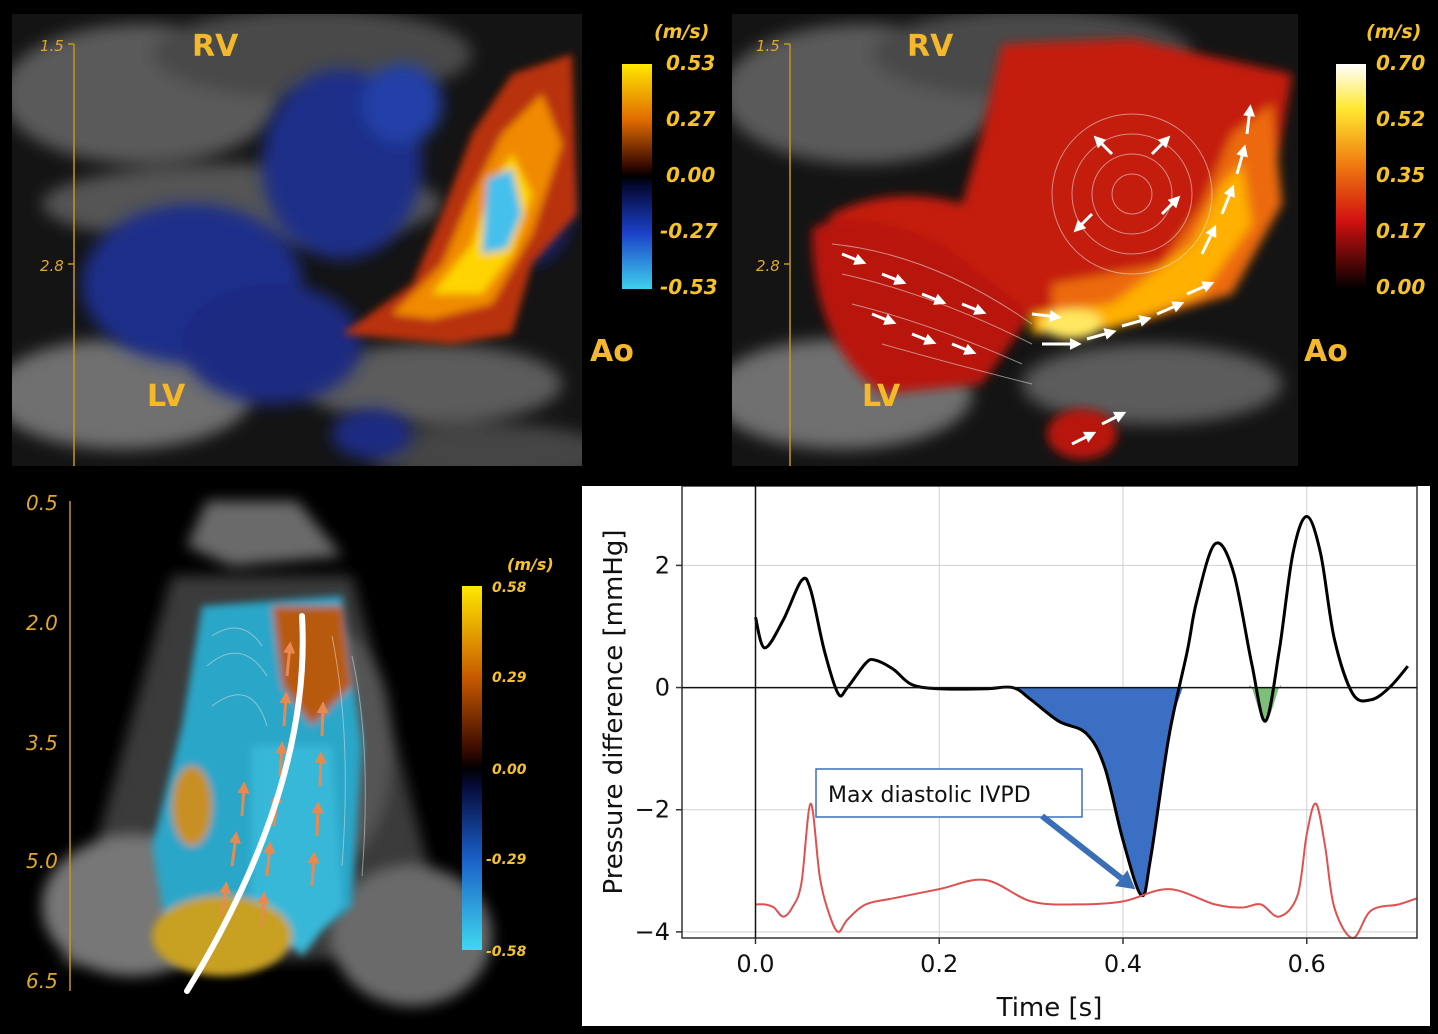  What do you see at coordinates (1368, 240) in the screenshot?
I see `colorbar-top-right: Ao (m/s) 0.70 0.52 0.35 0.17 0.00` at bounding box center [1368, 240].